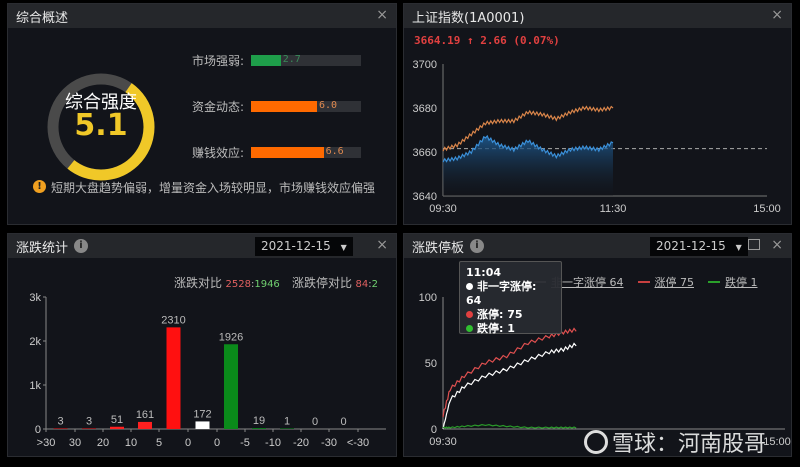 This screenshot has width=800, height=467. I want to click on limit-ratio: 涨跌停对比 84:2, so click(335, 282).